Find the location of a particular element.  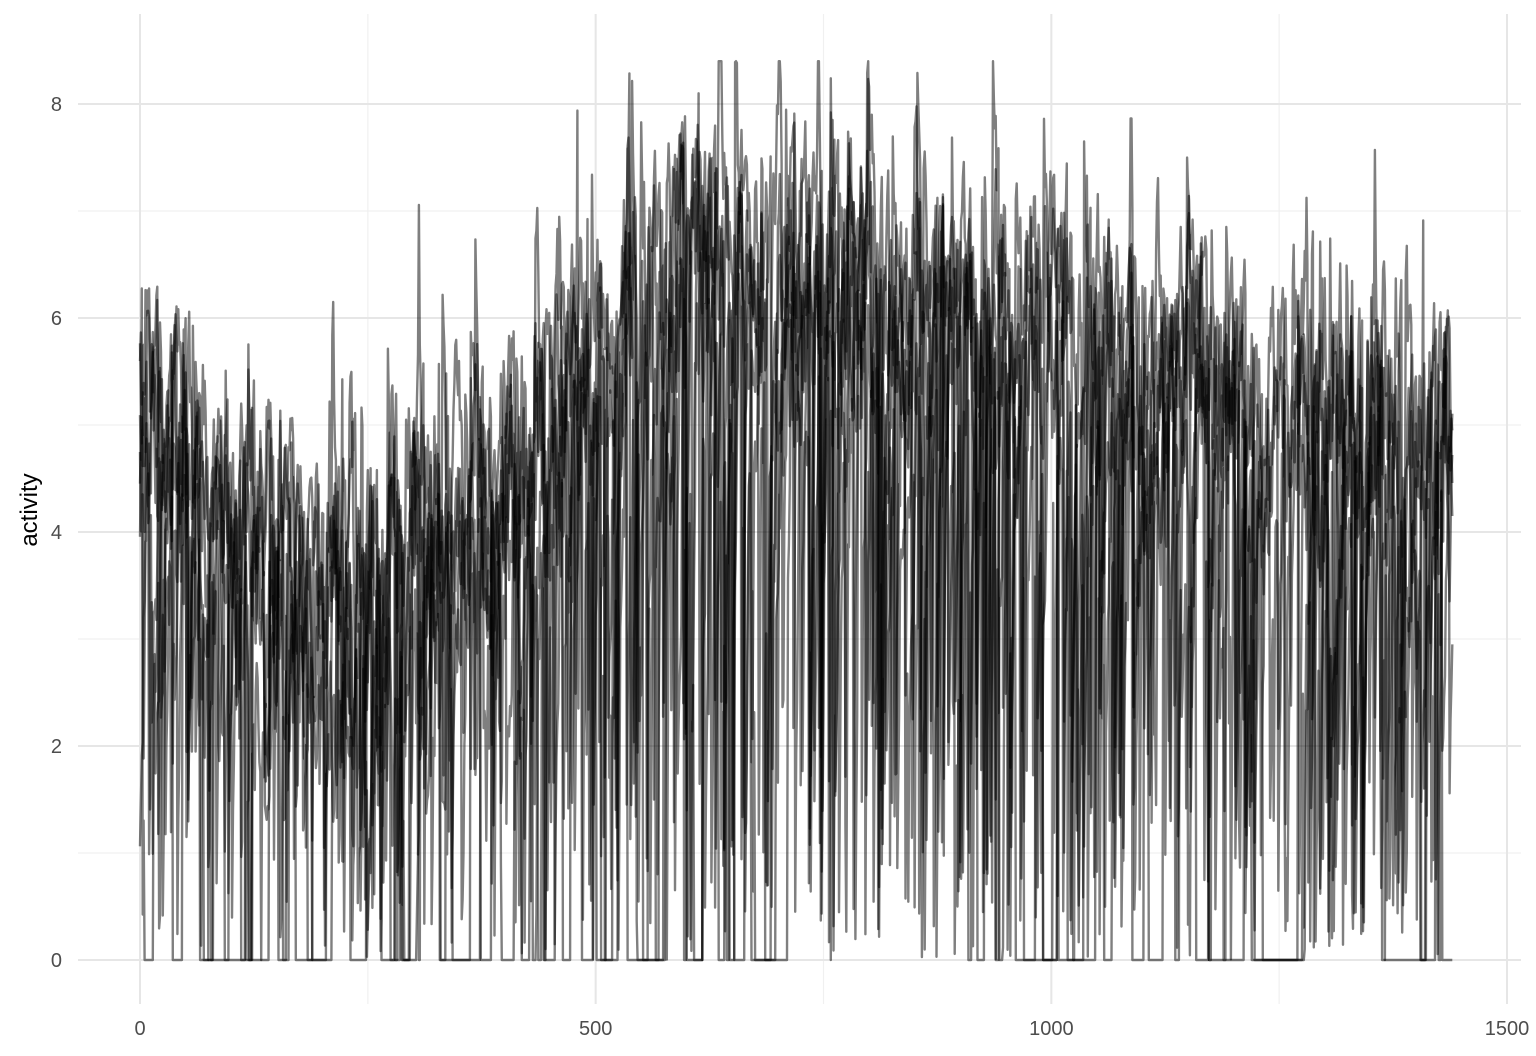

y-axis-tick-labels: 0 2 4 6 8 is located at coordinates (56, 533).